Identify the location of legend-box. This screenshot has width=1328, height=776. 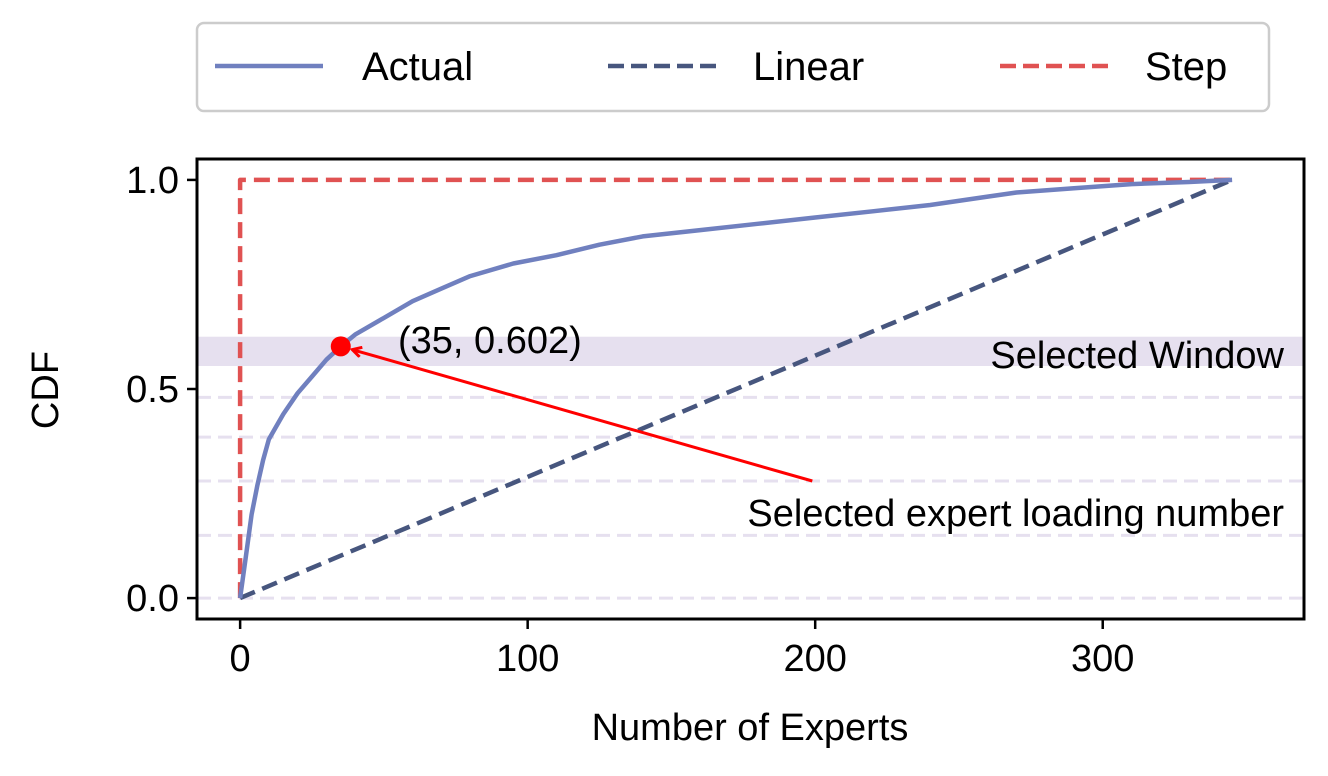
(733, 67).